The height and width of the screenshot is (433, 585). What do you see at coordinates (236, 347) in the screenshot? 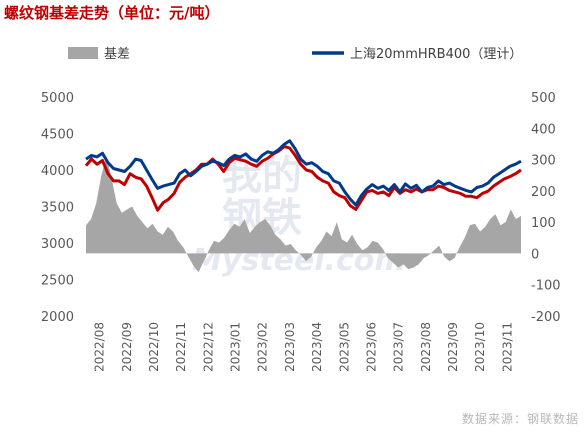
I see `x-tick-label: 2023/01` at bounding box center [236, 347].